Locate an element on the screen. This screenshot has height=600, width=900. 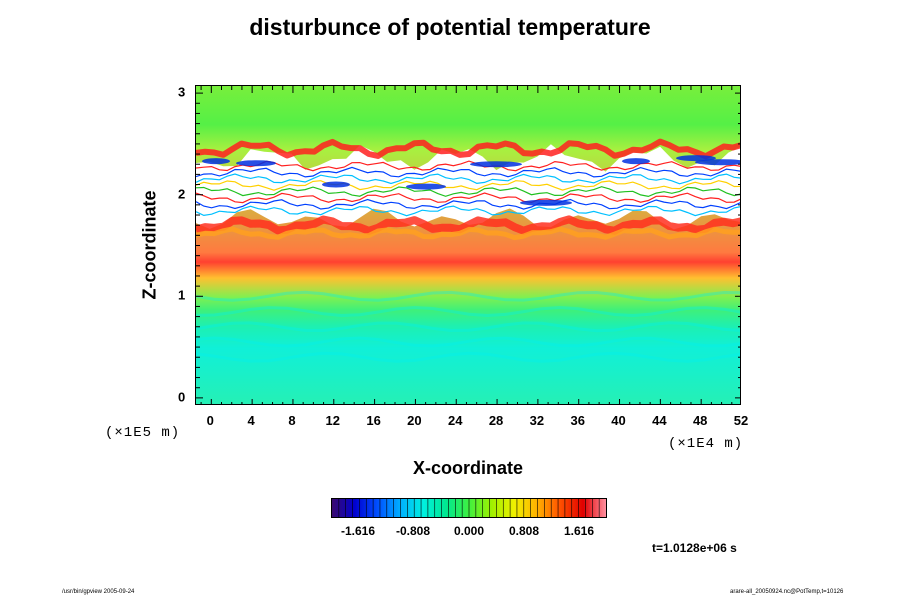
x-tick-label: 32 is located at coordinates (537, 420).